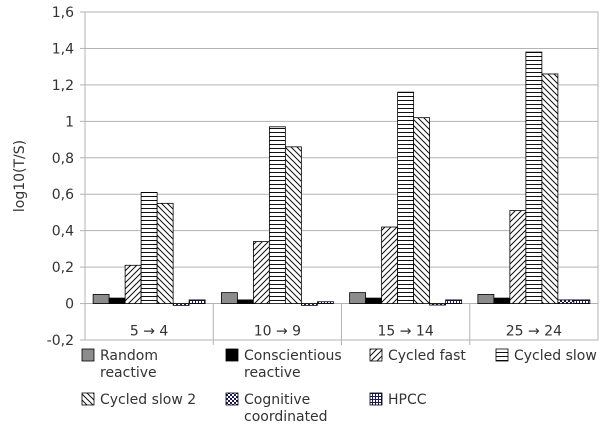 This screenshot has width=613, height=433. I want to click on x-tick-label: 15 → 14, so click(405, 332).